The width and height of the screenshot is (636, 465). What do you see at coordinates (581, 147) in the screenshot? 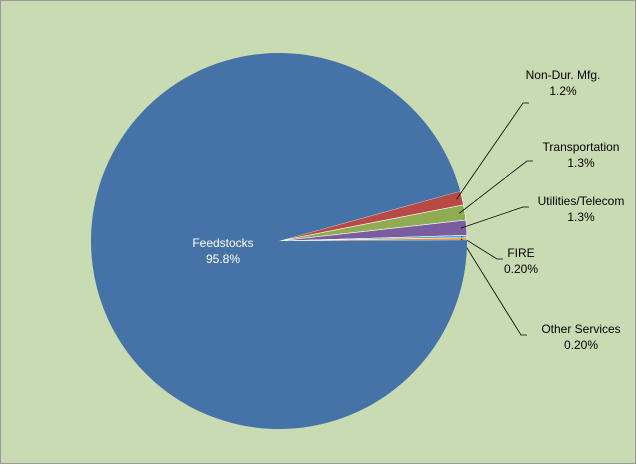
I see `slice-label-transportation: Transportation` at bounding box center [581, 147].